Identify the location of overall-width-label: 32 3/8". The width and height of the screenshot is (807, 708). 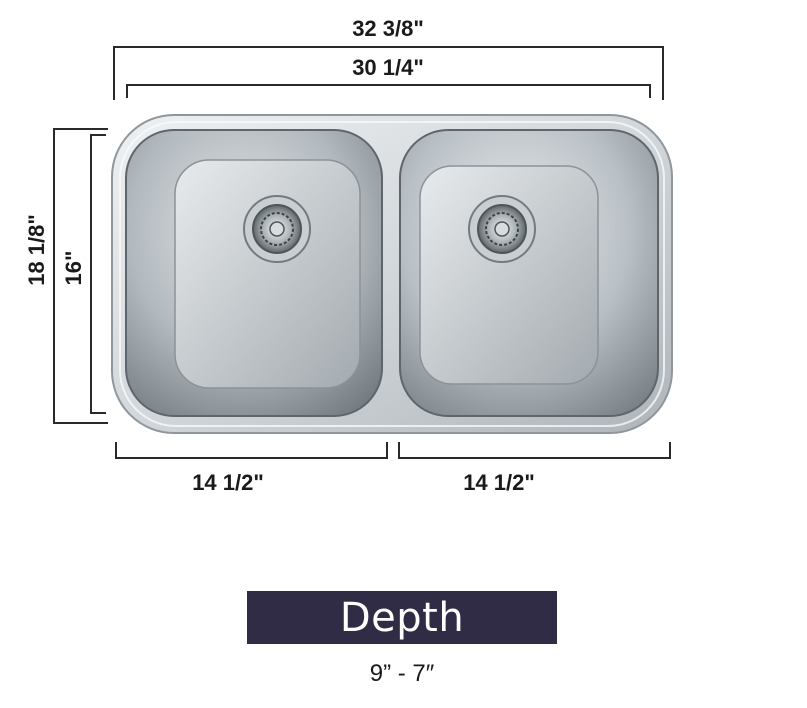
(388, 28).